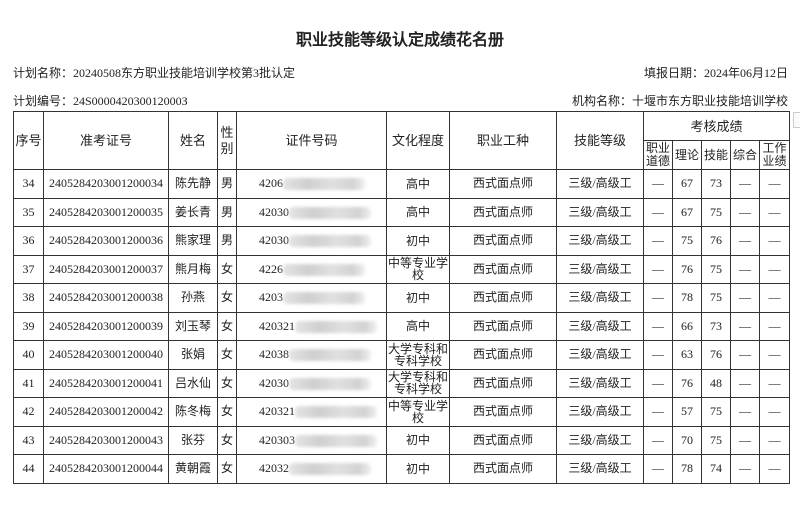  What do you see at coordinates (687, 355) in the screenshot?
I see `cell-theory: 63` at bounding box center [687, 355].